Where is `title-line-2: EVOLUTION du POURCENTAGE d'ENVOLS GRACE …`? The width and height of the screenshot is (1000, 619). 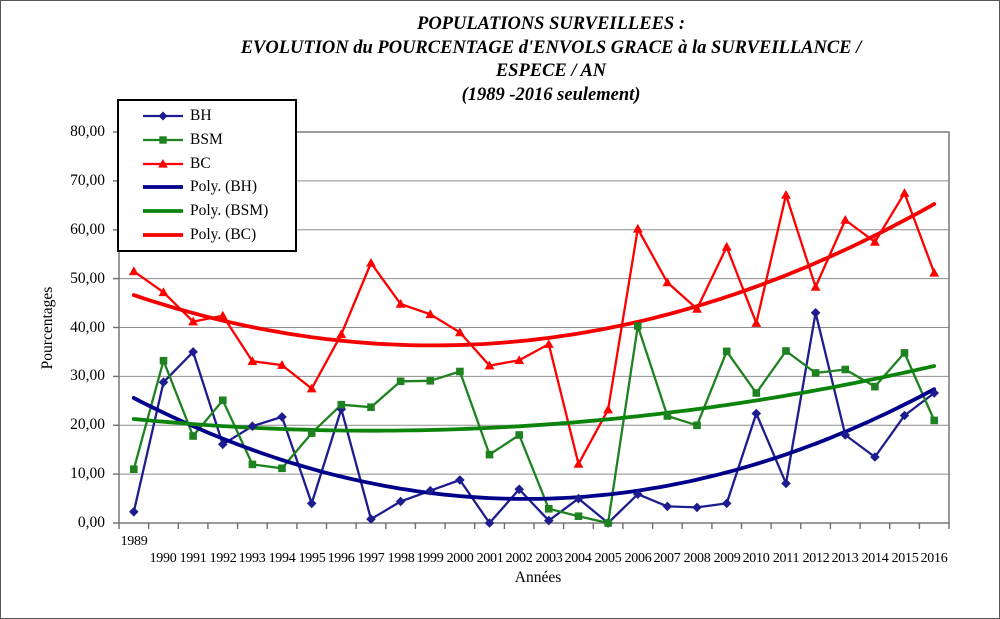
title-line-2: EVOLUTION du POURCENTAGE d'ENVOLS GRACE … is located at coordinates (551, 47).